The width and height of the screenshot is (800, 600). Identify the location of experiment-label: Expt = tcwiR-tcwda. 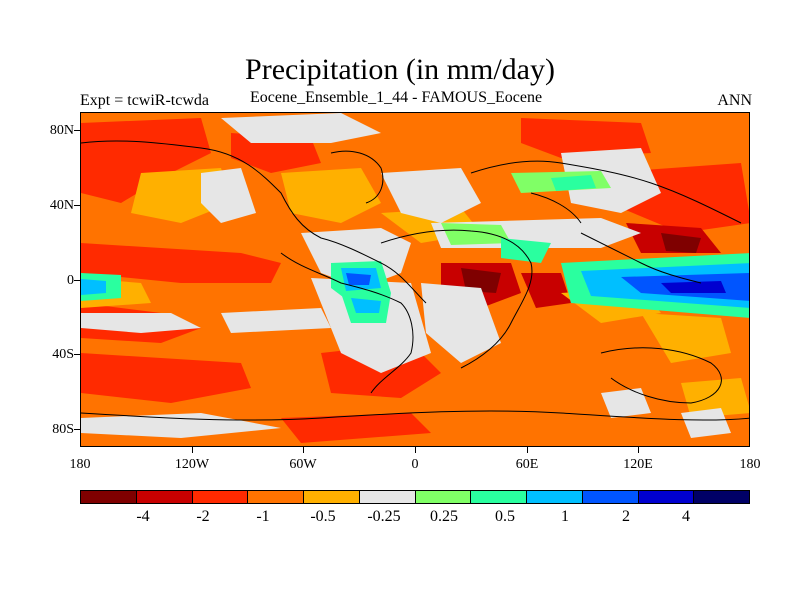
(144, 100).